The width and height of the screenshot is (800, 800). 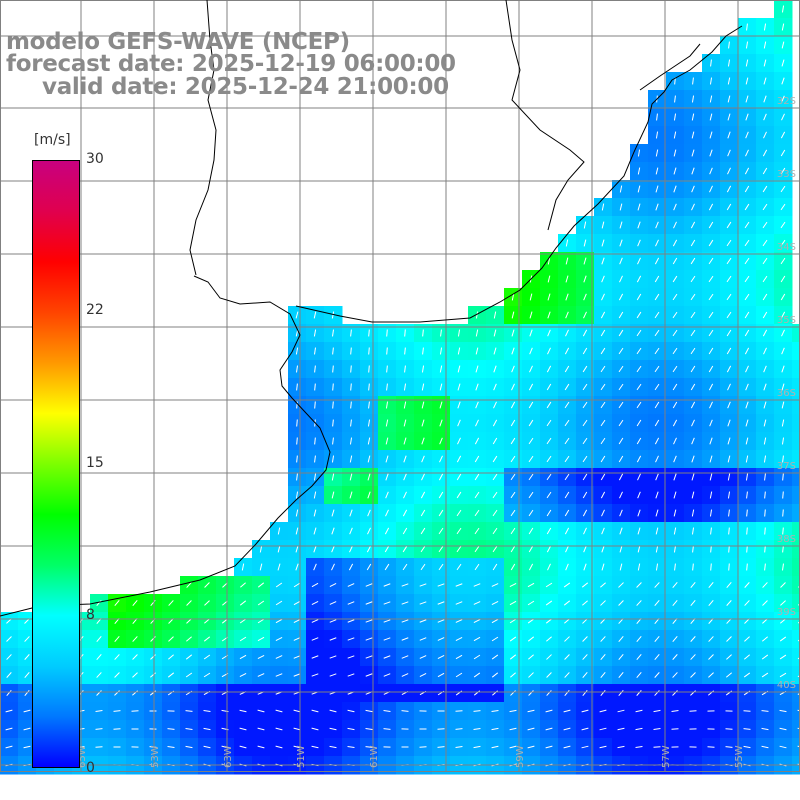 I want to click on model-title: modelo GEFS-WAVE (NCEP), so click(x=178, y=42).